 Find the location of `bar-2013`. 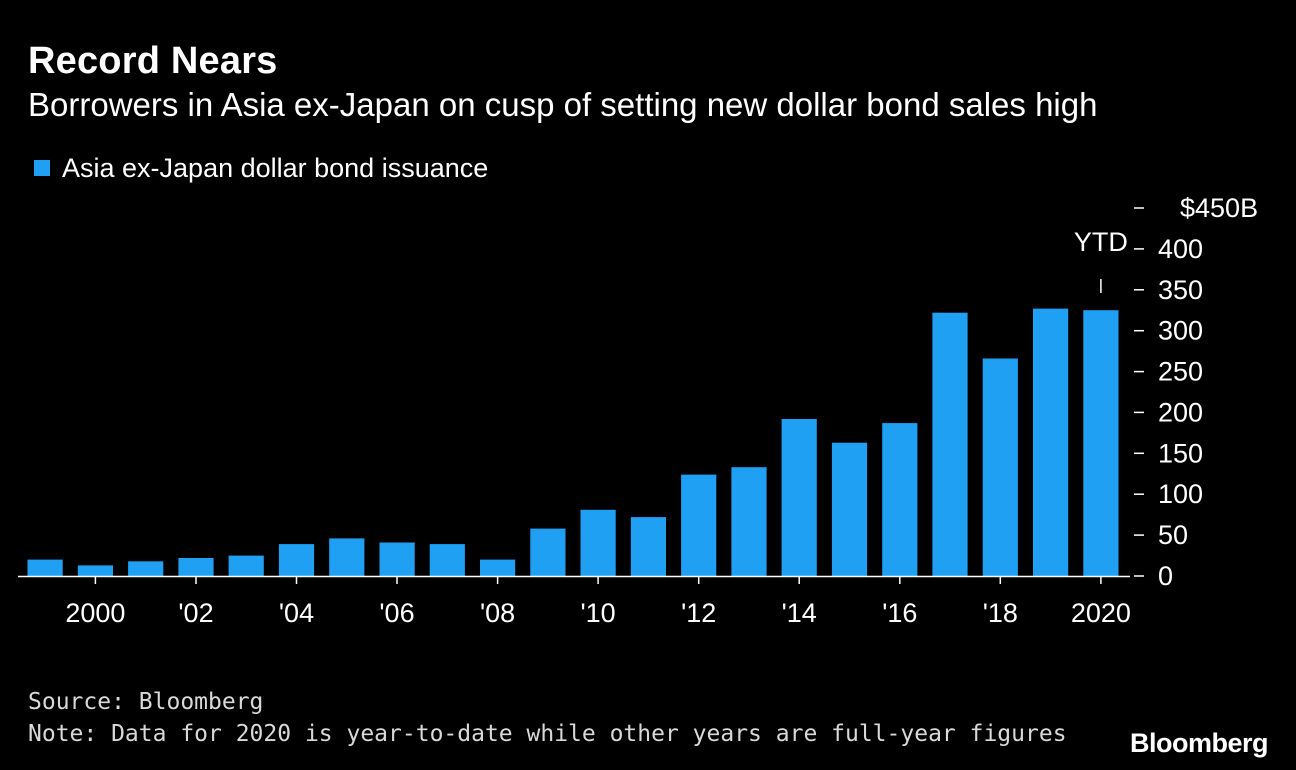

bar-2013 is located at coordinates (749, 521).